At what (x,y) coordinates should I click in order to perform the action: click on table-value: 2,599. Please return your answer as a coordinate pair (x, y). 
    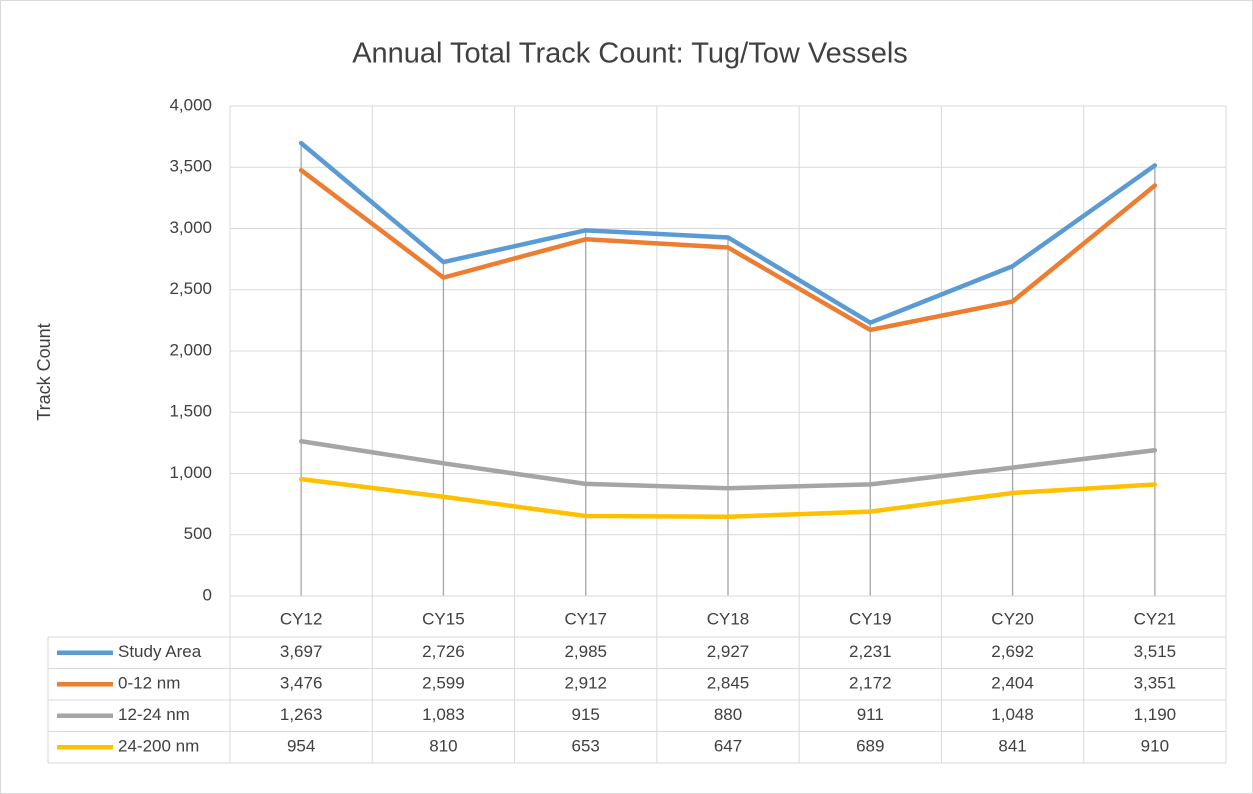
    Looking at the image, I should click on (443, 683).